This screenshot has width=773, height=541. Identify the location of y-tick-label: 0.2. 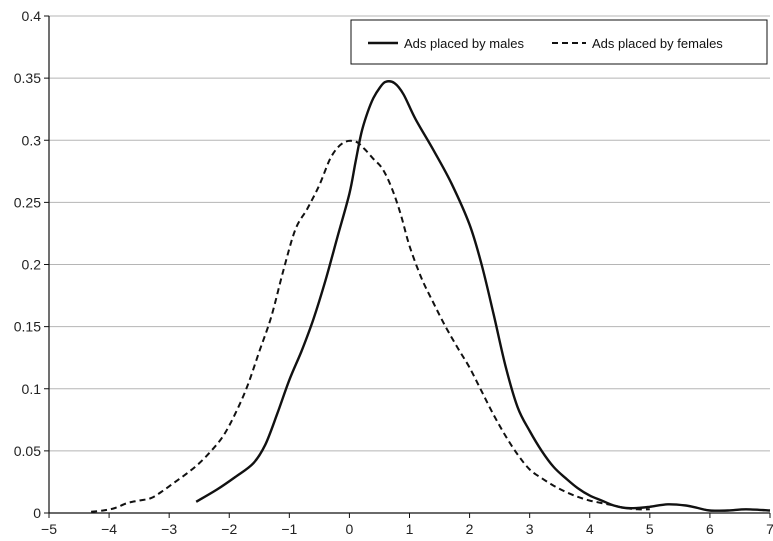
(32, 265).